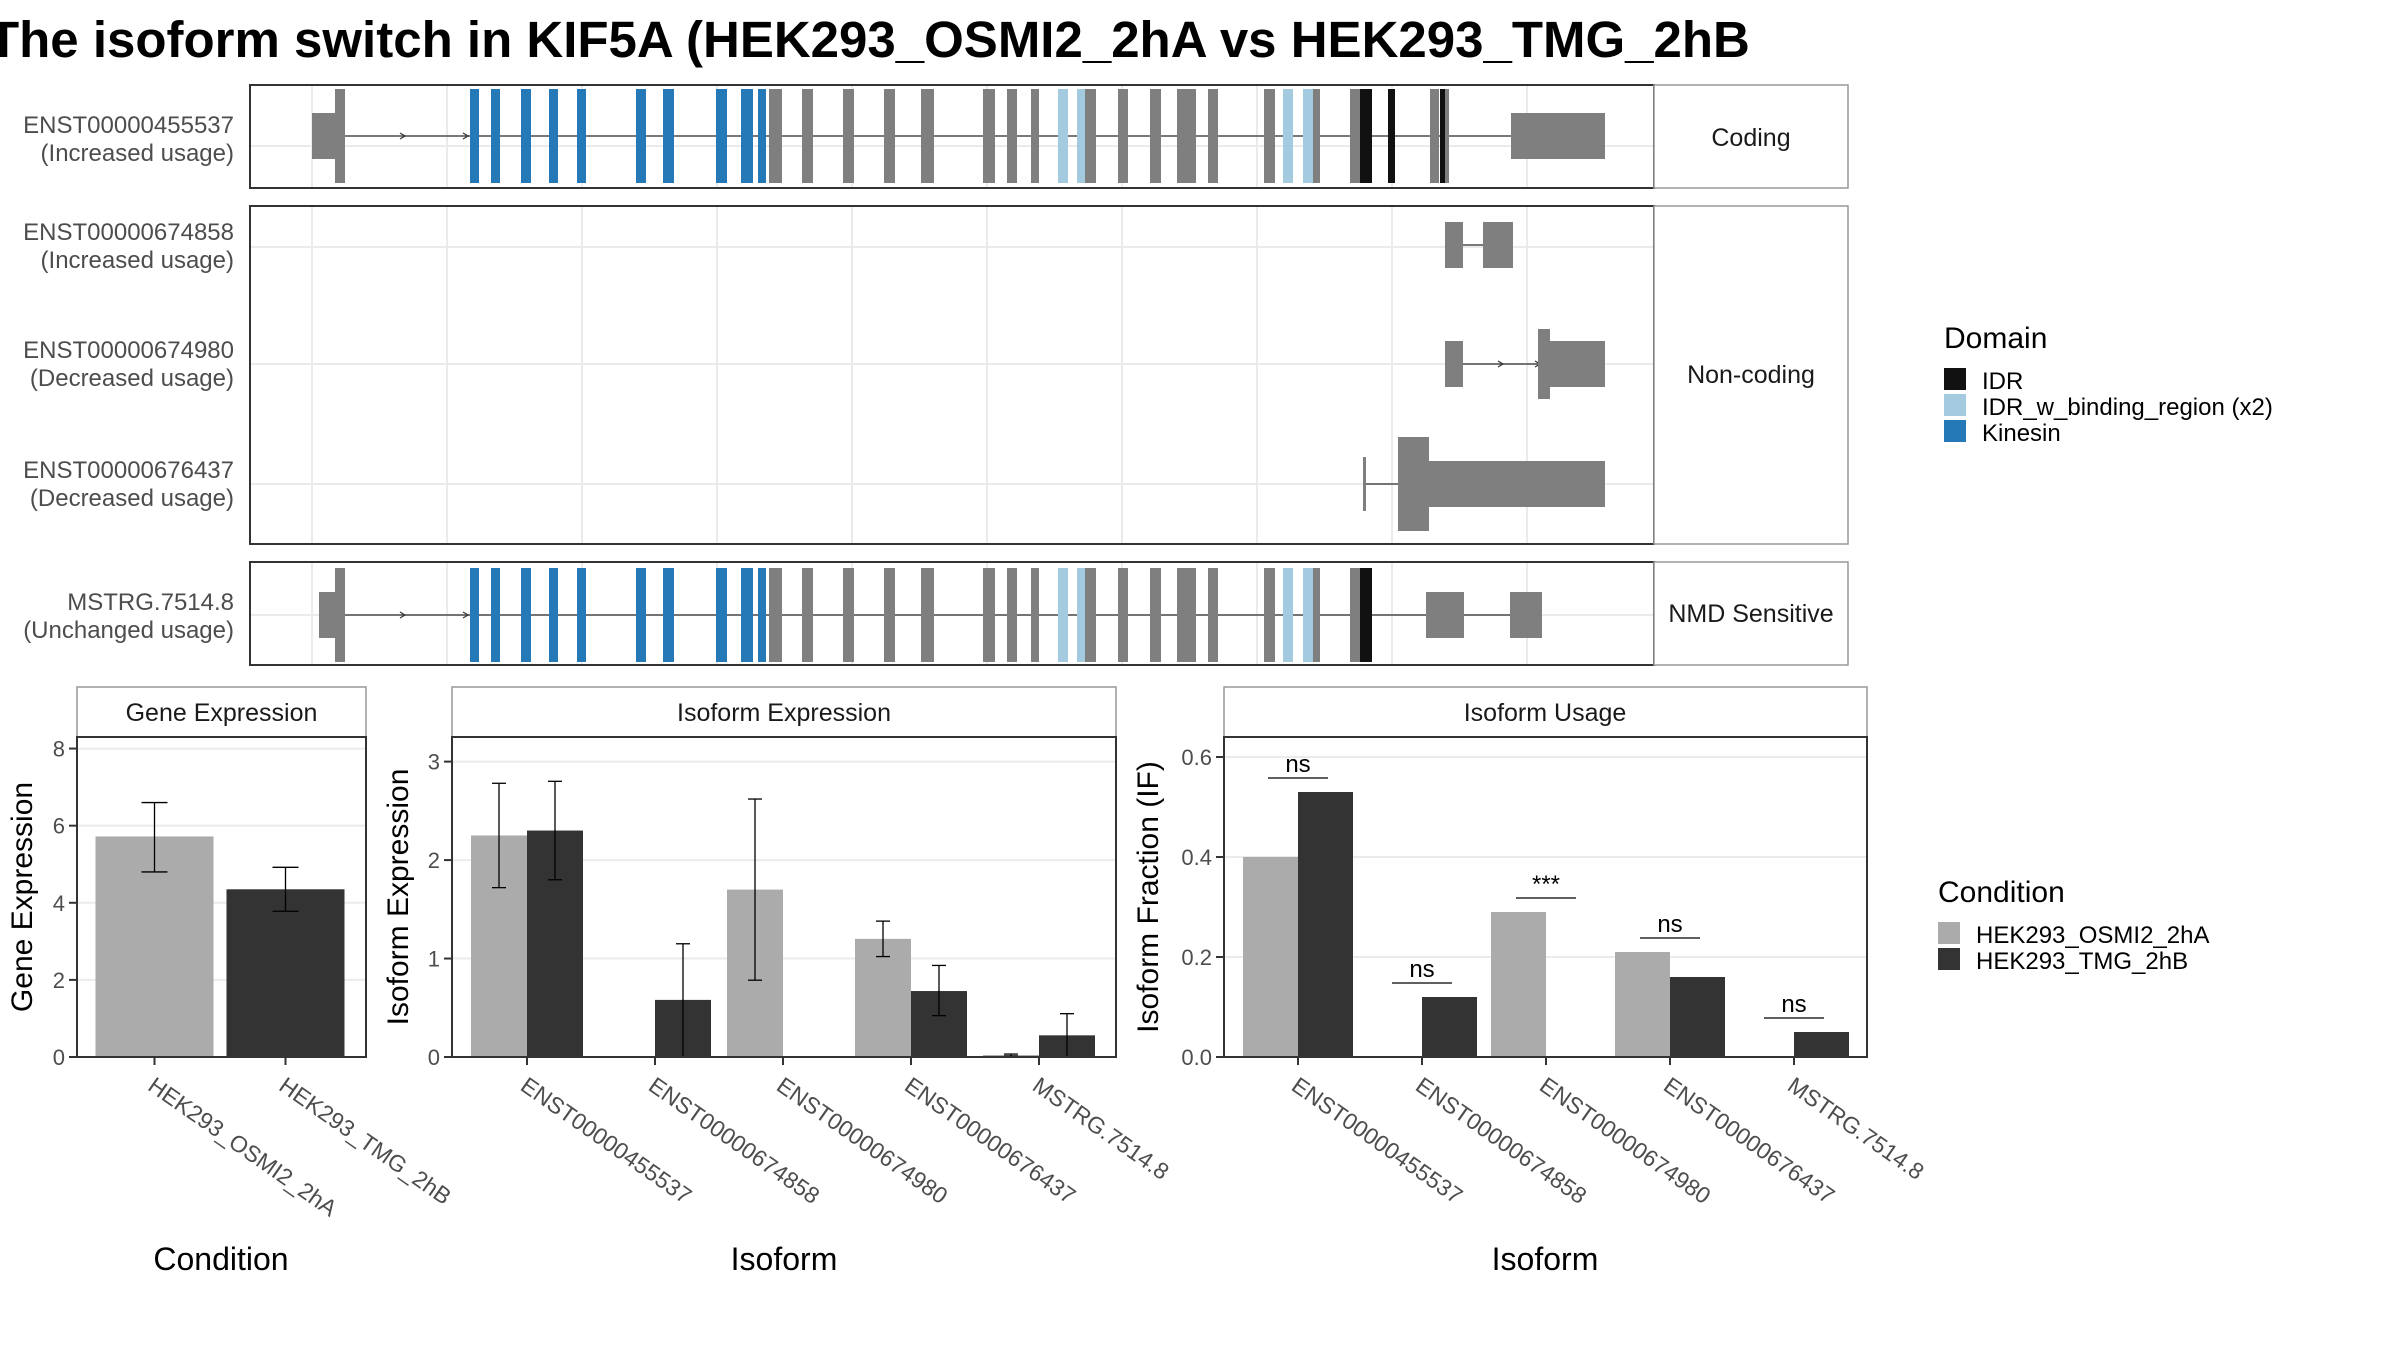 The width and height of the screenshot is (2400, 1350). Describe the element at coordinates (1955, 431) in the screenshot. I see `legend-key-kinesin` at that location.